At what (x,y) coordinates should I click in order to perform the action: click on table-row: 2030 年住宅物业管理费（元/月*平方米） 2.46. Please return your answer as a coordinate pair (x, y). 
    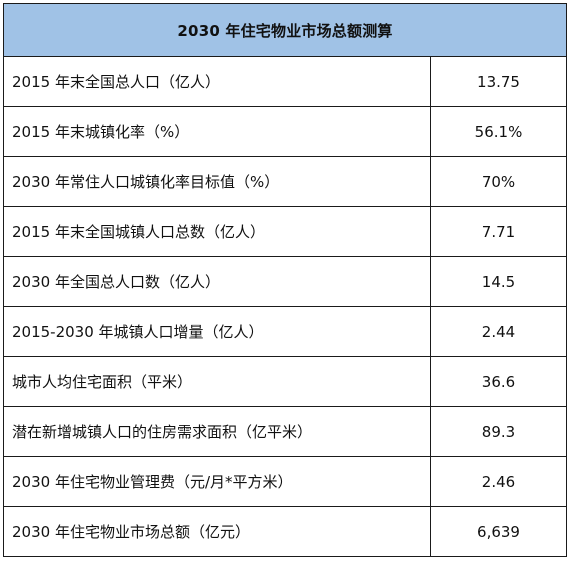
    Looking at the image, I should click on (285, 481).